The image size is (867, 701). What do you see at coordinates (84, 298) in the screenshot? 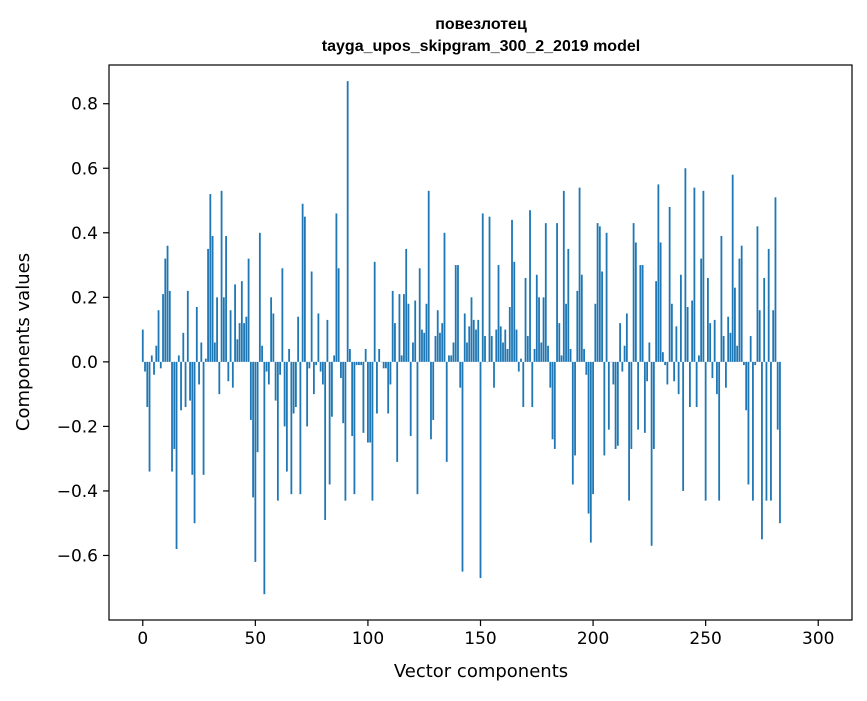
I see `y-tick-label: 0.2` at bounding box center [84, 298].